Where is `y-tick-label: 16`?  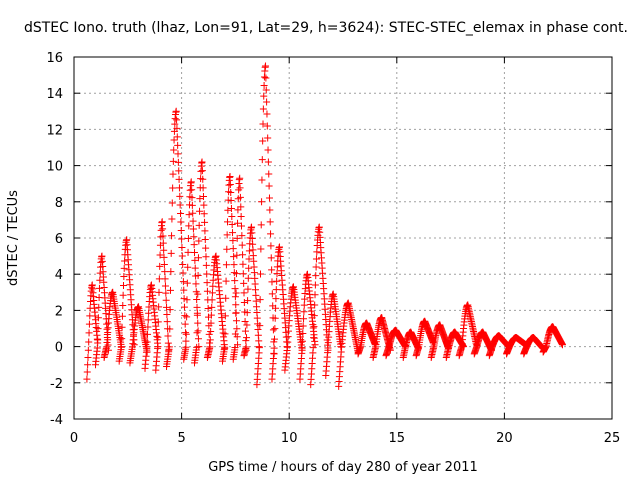
y-tick-label: 16 is located at coordinates (54, 58).